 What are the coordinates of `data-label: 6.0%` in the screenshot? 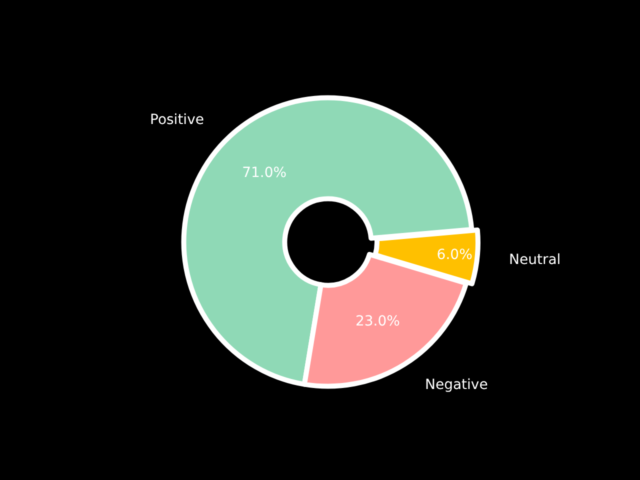 It's located at (454, 254).